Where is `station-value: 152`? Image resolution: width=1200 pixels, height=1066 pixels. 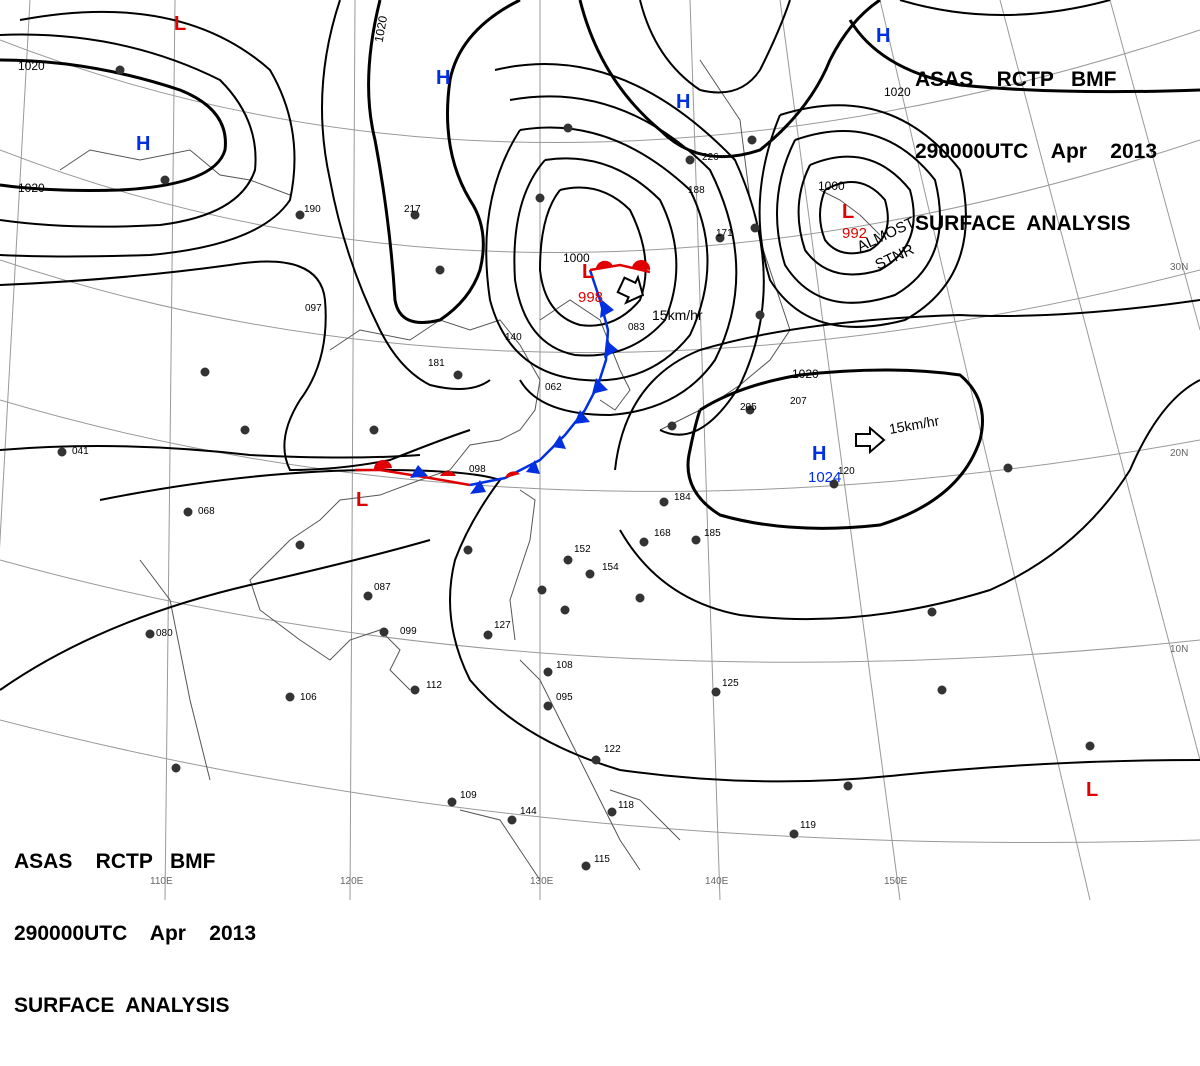 station-value: 152 is located at coordinates (582, 549).